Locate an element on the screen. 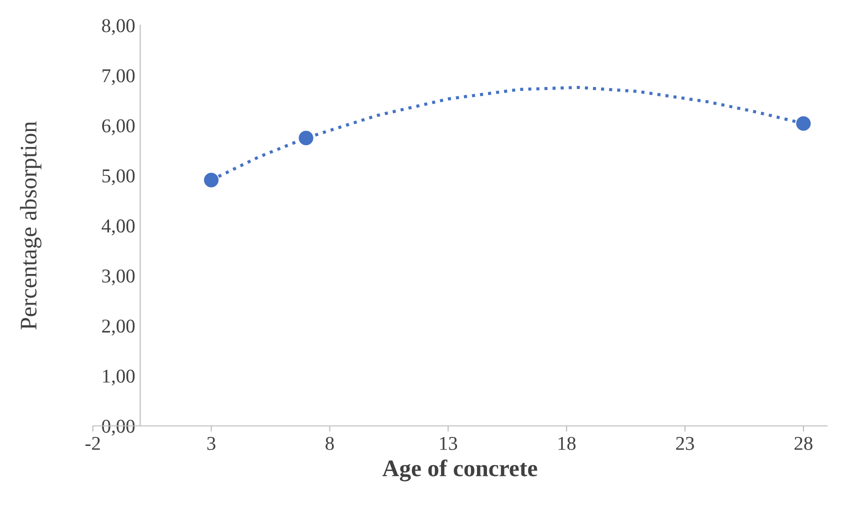 This screenshot has height=507, width=844. y-tick-label: 8,00 is located at coordinates (118, 27).